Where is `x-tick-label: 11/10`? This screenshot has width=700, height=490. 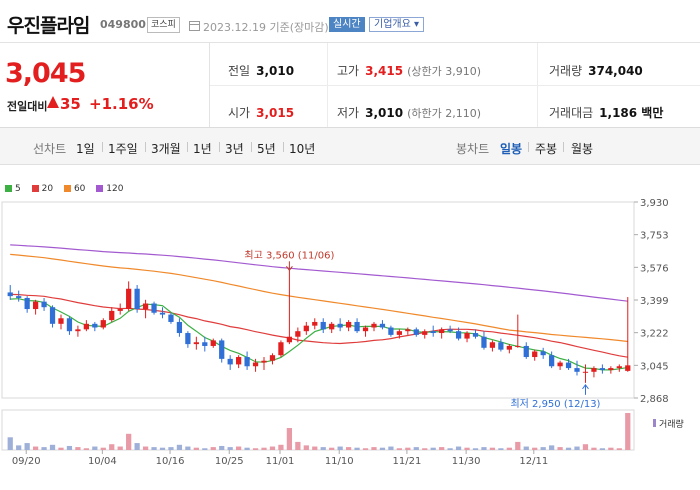
x-tick-label: 11/10 is located at coordinates (339, 461).